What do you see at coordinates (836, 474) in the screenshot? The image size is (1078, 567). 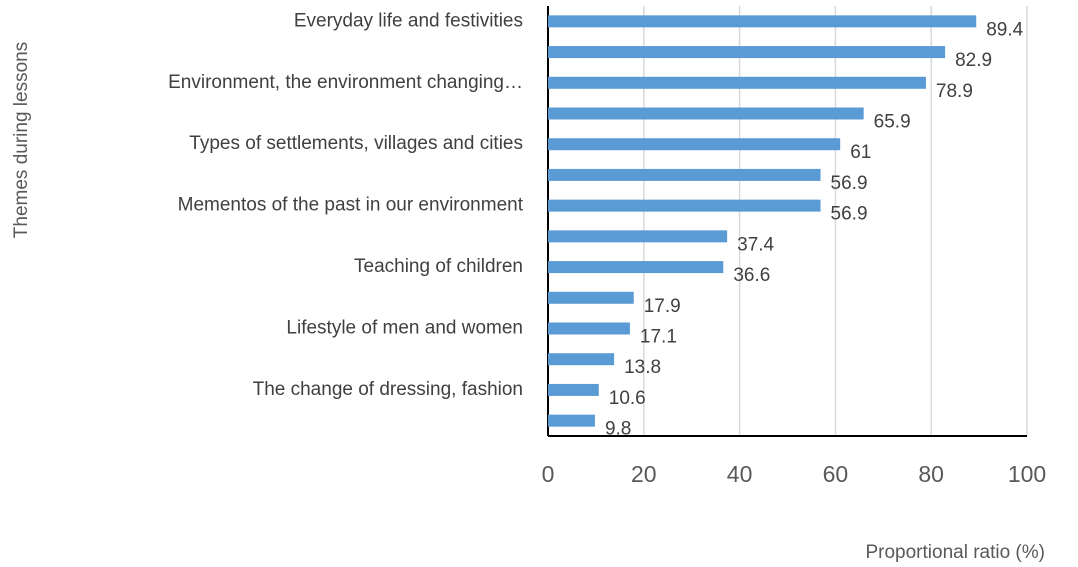 I see `x-tick-label: 60` at bounding box center [836, 474].